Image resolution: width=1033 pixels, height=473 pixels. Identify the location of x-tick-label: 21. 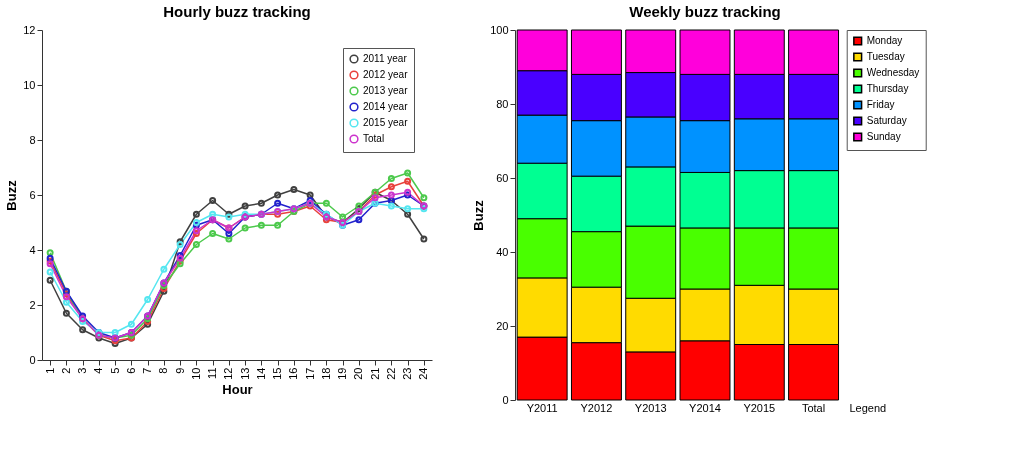
(374, 373).